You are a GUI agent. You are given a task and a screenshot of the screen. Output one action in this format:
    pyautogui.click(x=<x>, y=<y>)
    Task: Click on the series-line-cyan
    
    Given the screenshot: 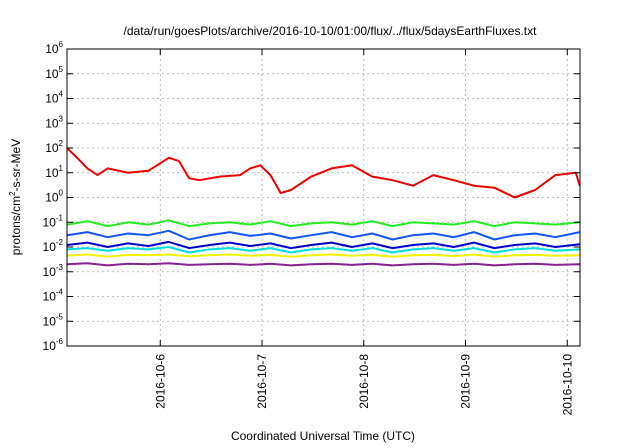 What is the action you would take?
    pyautogui.click(x=323, y=250)
    